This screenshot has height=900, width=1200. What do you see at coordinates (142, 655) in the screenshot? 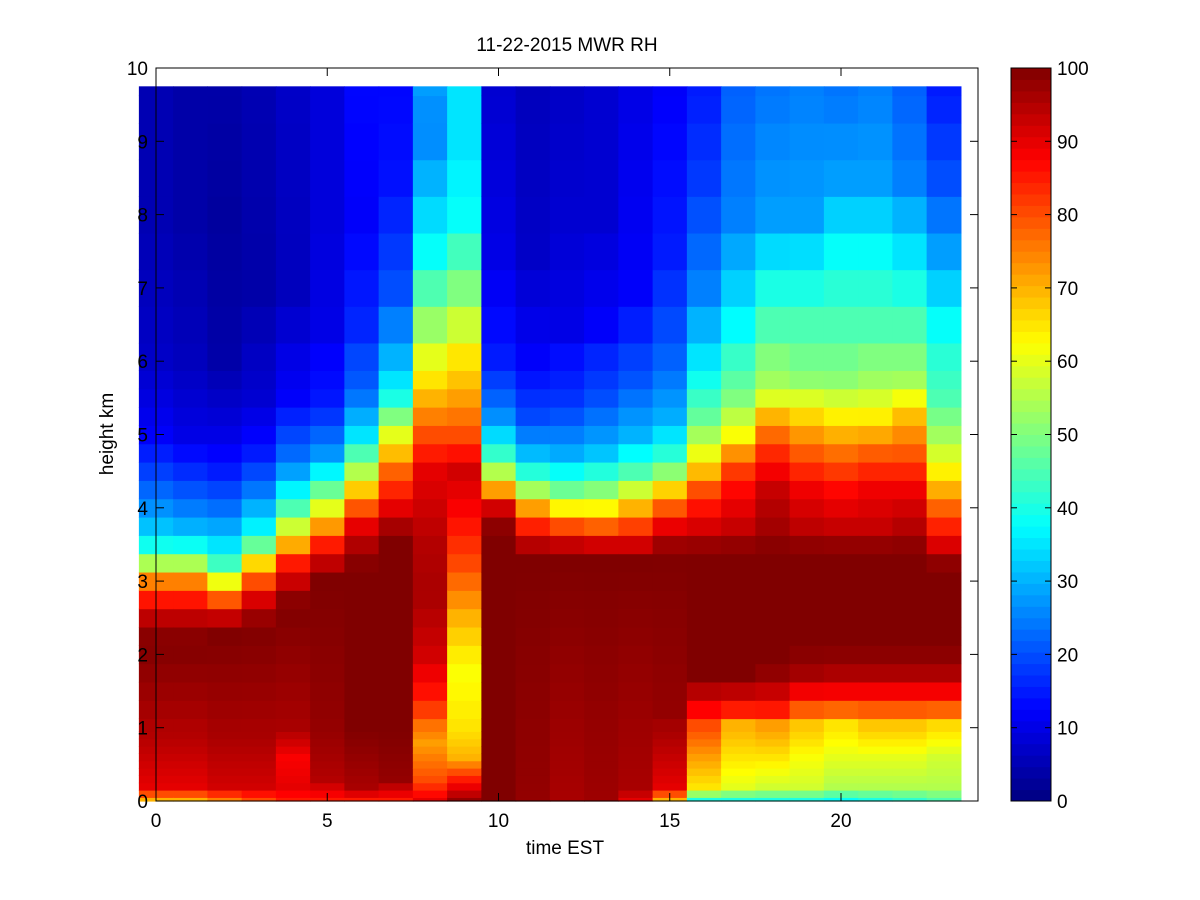
I see `y-tick-label: 2` at bounding box center [142, 655].